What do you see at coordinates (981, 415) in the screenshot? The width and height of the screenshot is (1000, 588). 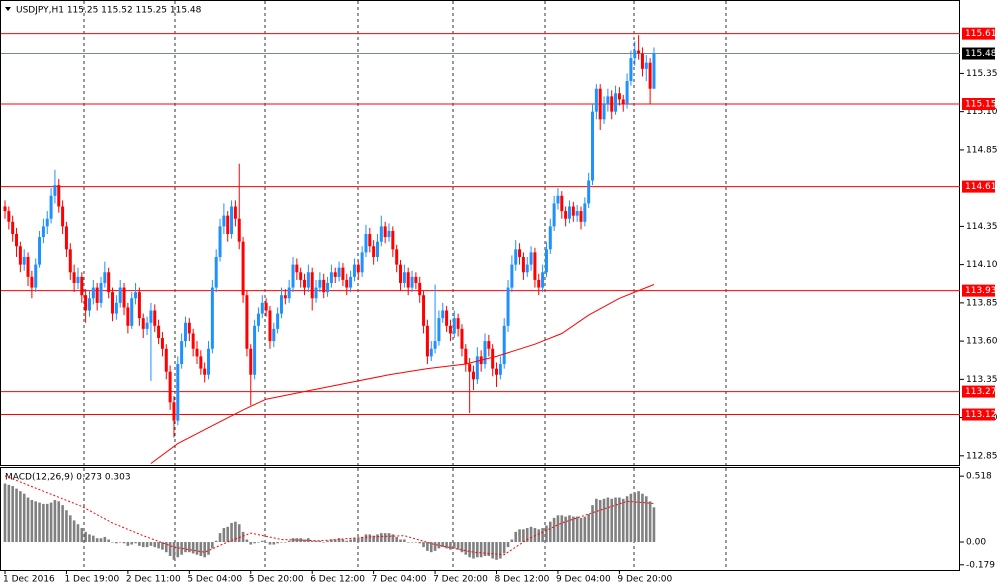 I see `level-label: 113.12` at bounding box center [981, 415].